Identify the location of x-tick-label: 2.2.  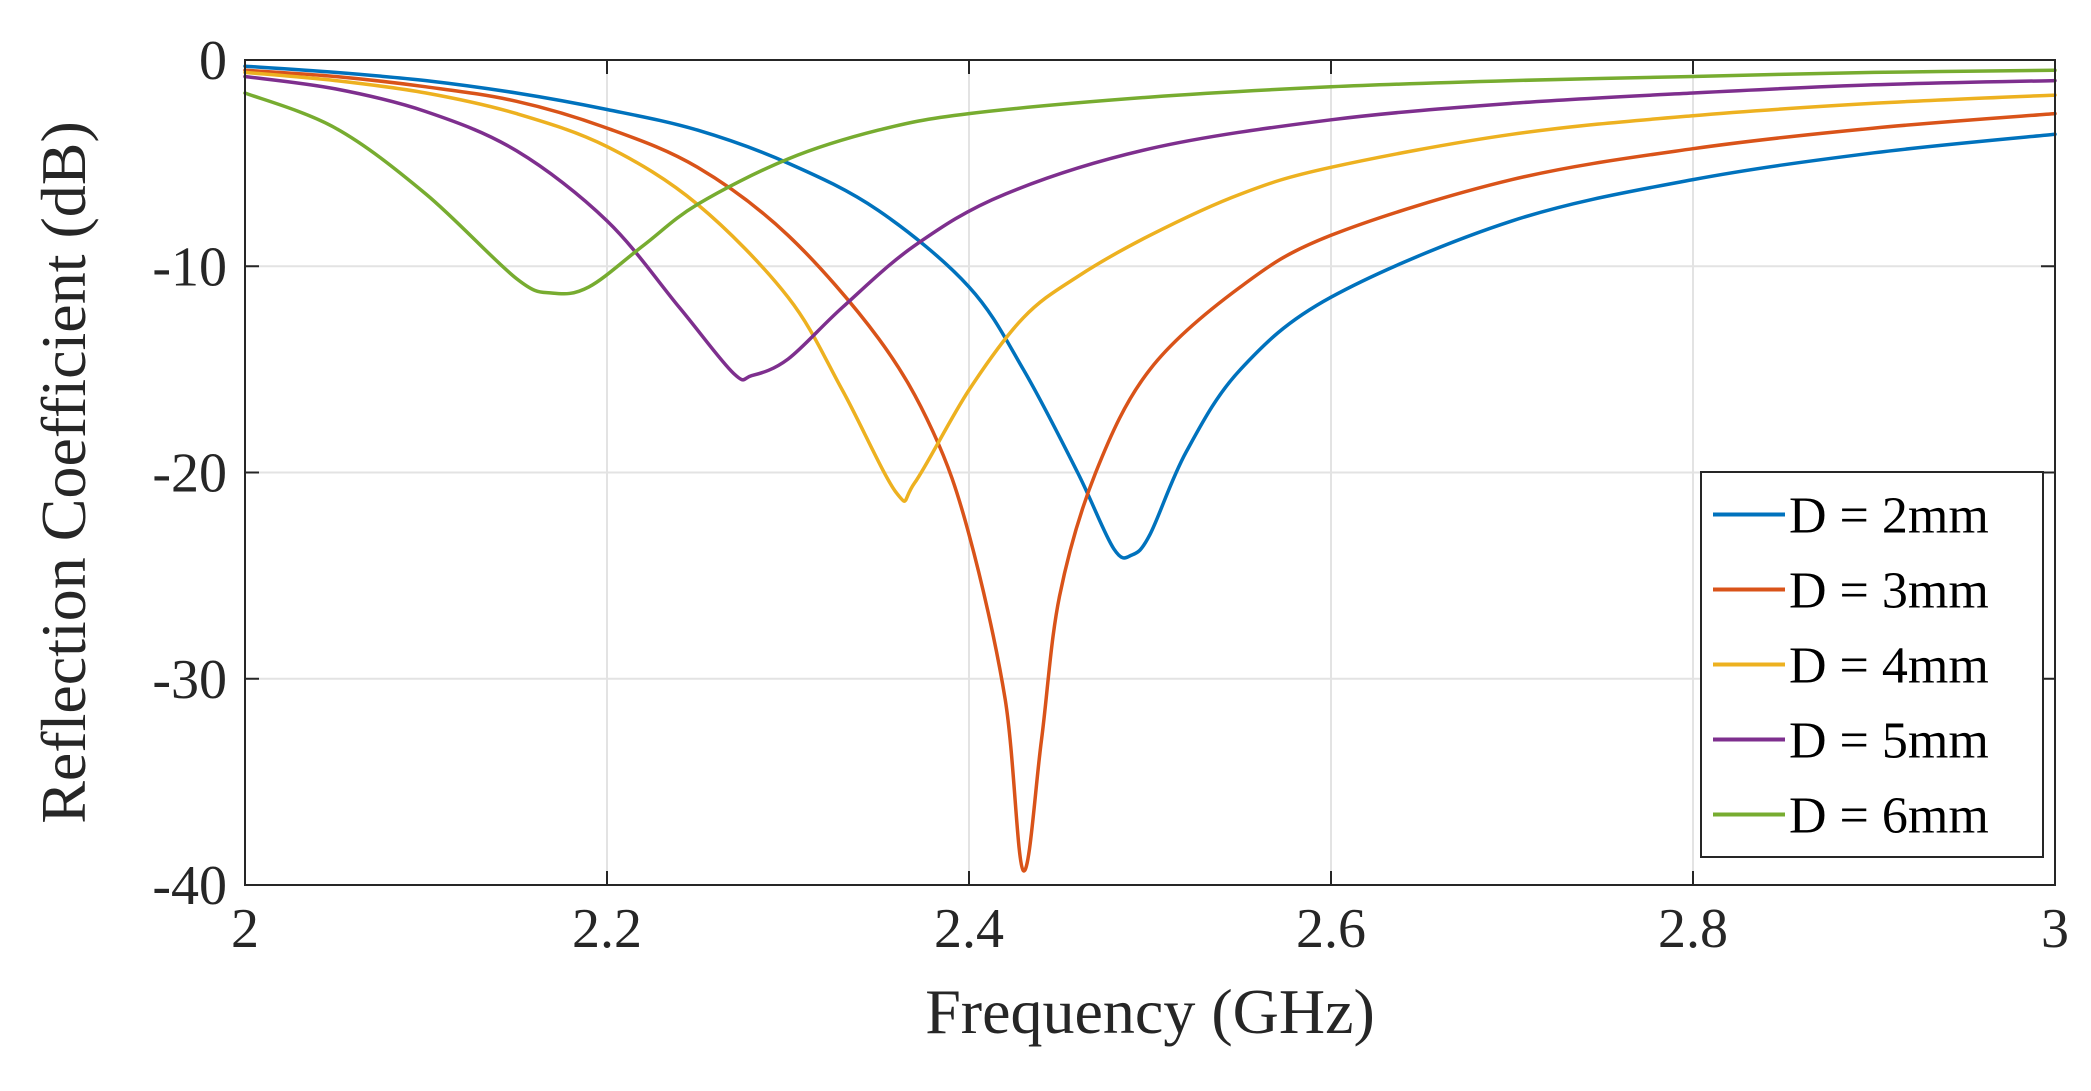
(607, 929).